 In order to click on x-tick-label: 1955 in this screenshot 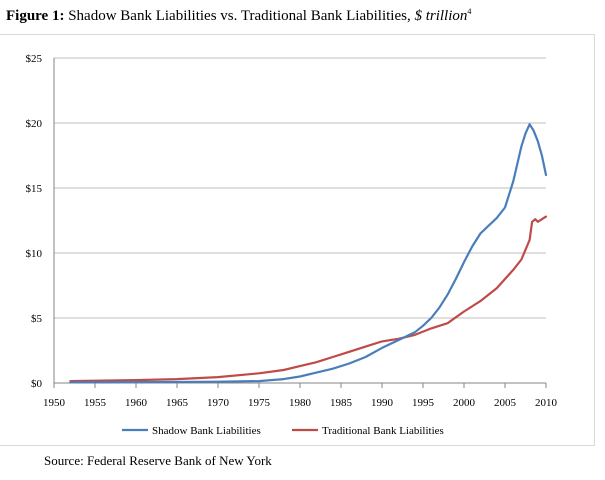, I will do `click(95, 403)`.